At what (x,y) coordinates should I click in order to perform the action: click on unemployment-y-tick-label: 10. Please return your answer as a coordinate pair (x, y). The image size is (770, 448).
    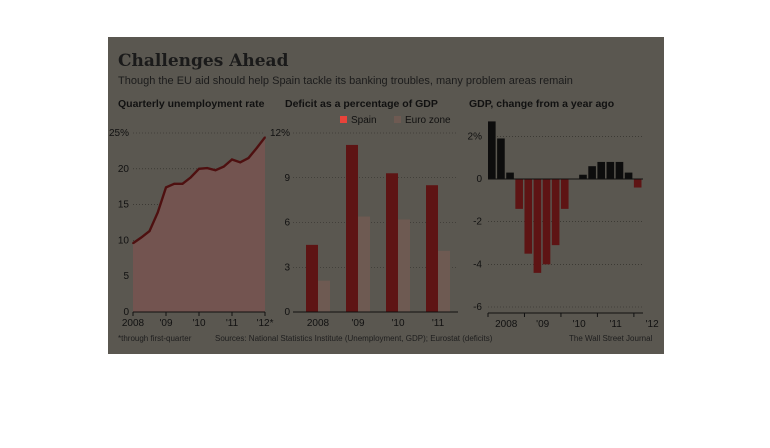
    Looking at the image, I should click on (124, 240).